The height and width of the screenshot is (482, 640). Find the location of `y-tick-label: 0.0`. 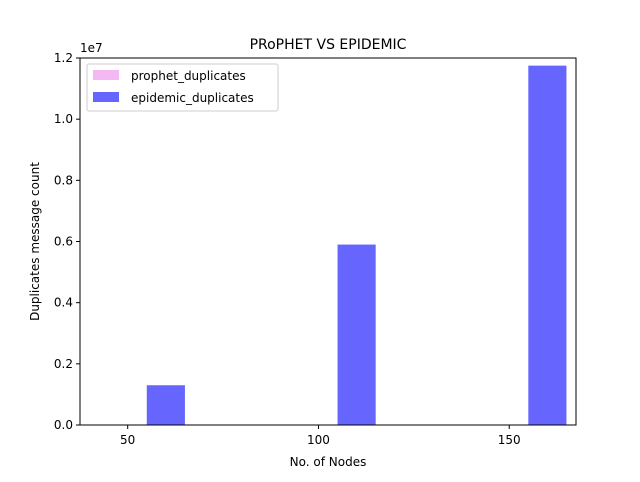

y-tick-label: 0.0 is located at coordinates (63, 425).